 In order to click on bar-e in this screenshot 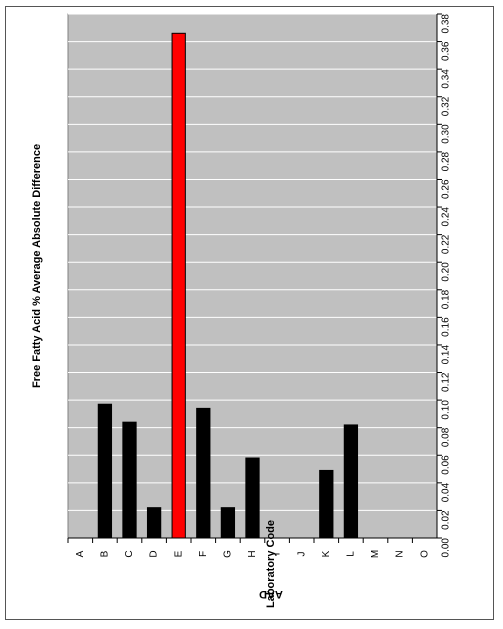, I will do `click(178, 285)`.